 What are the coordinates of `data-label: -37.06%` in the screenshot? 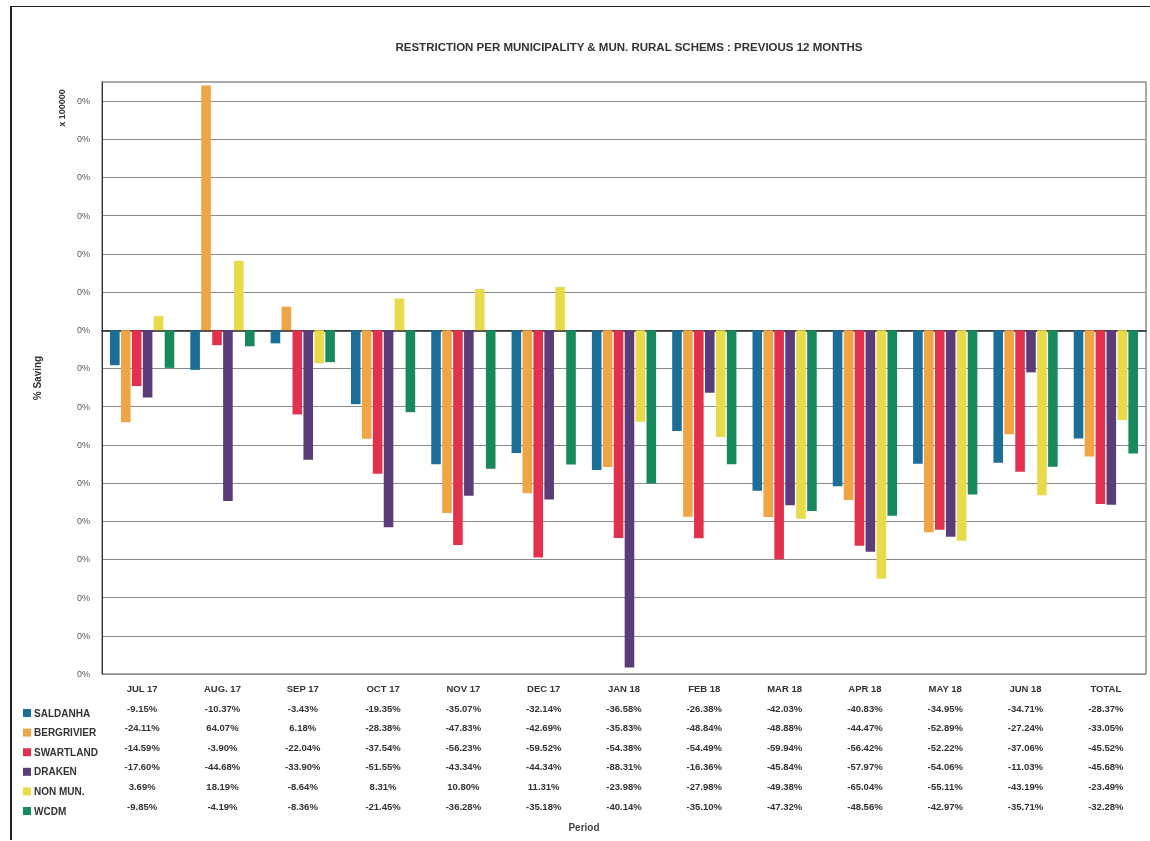 It's located at (1025, 747).